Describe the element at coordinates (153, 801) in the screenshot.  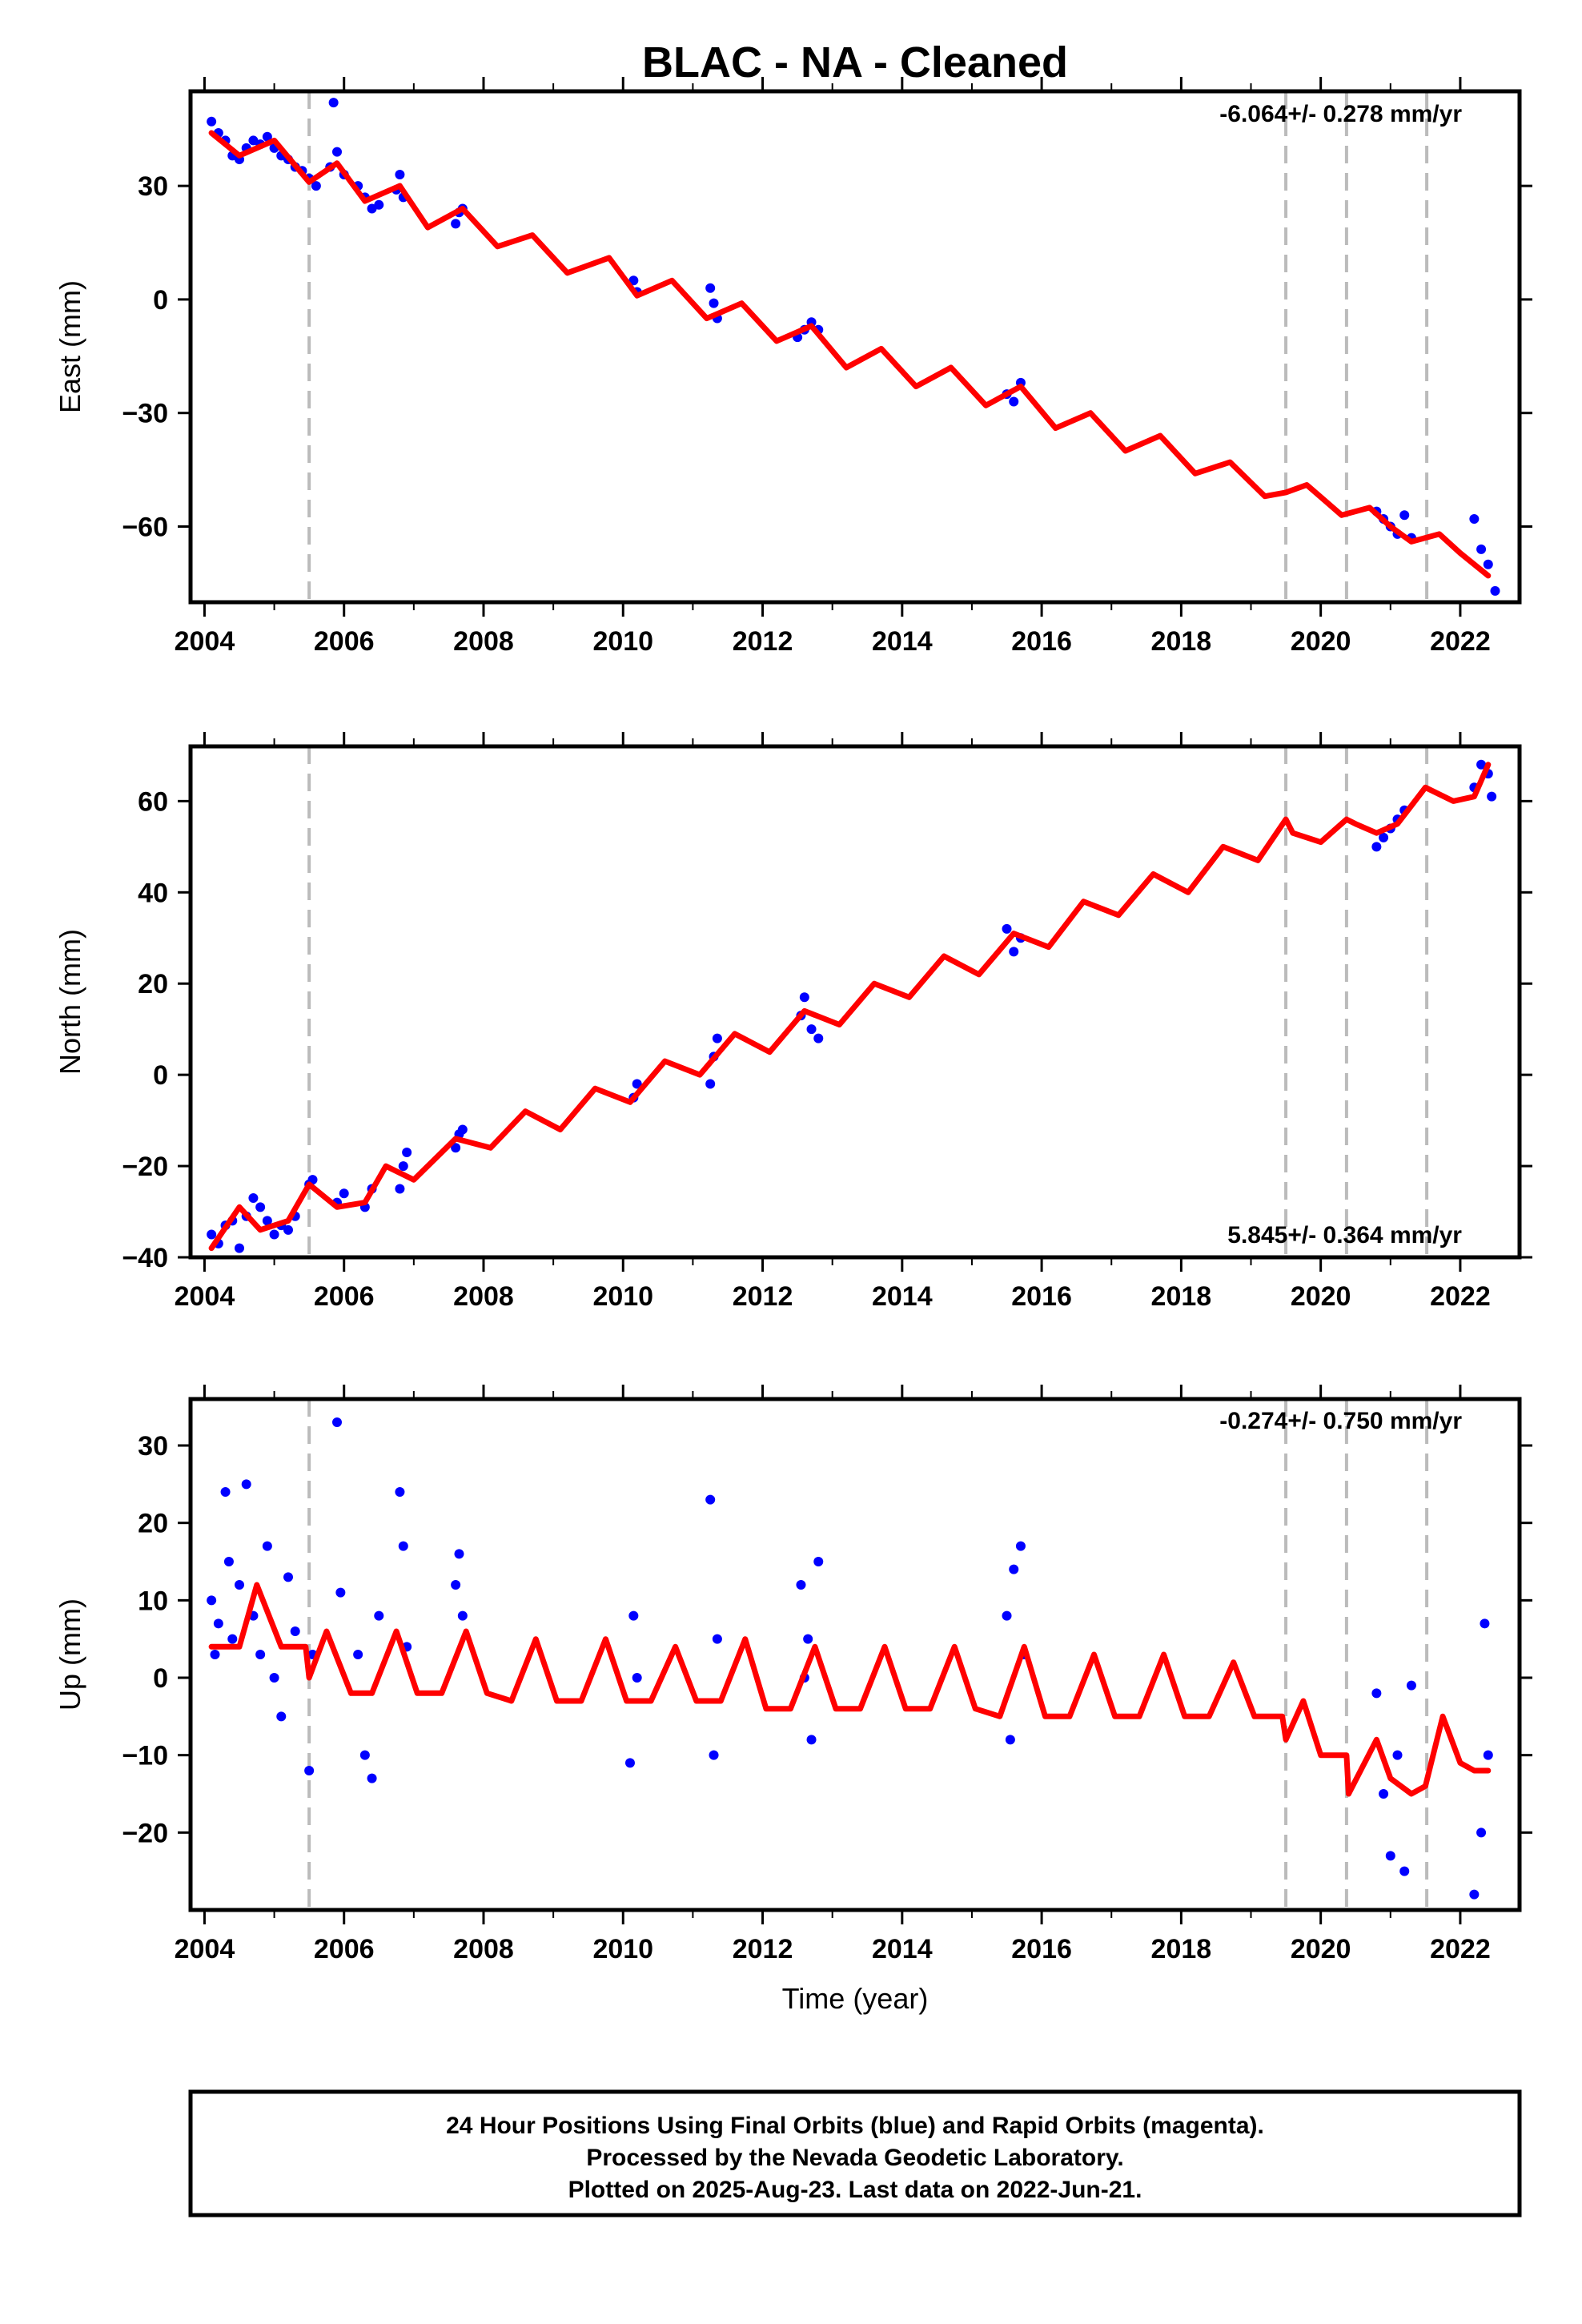
I see `y-tick-label: 60` at that location.